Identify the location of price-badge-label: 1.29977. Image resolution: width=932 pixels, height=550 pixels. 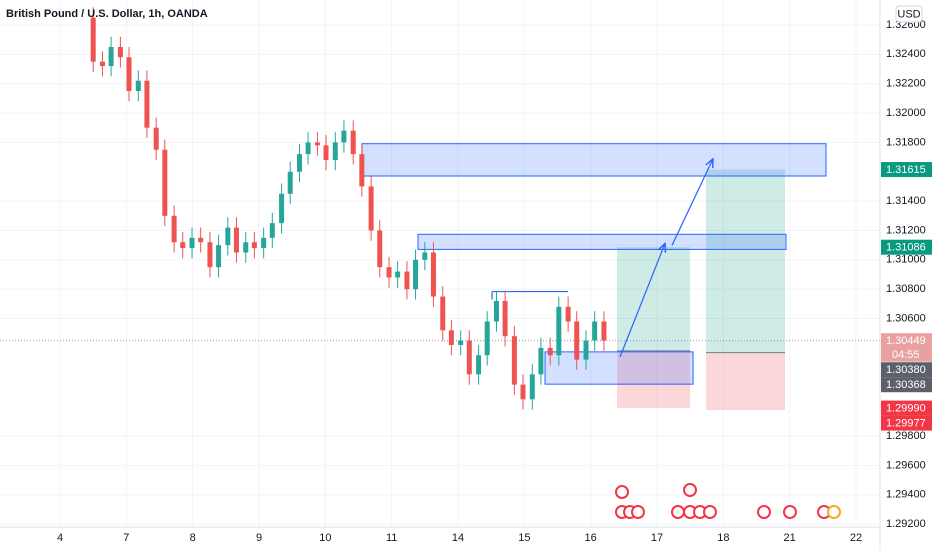
(906, 424).